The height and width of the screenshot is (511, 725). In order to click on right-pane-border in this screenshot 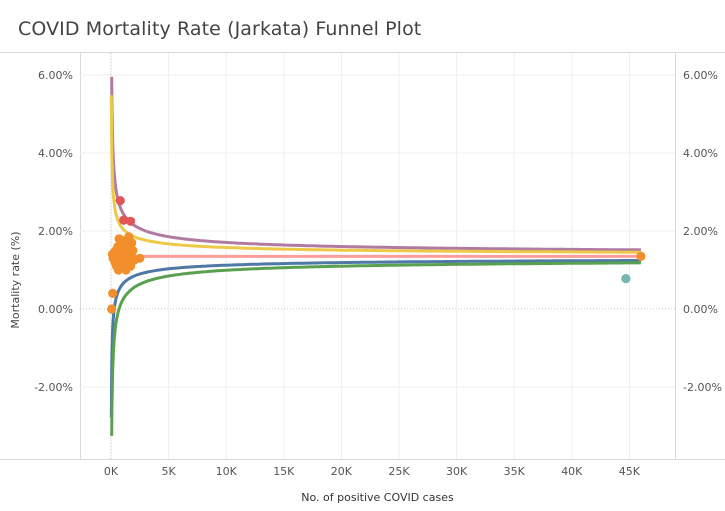, I will do `click(675, 256)`.